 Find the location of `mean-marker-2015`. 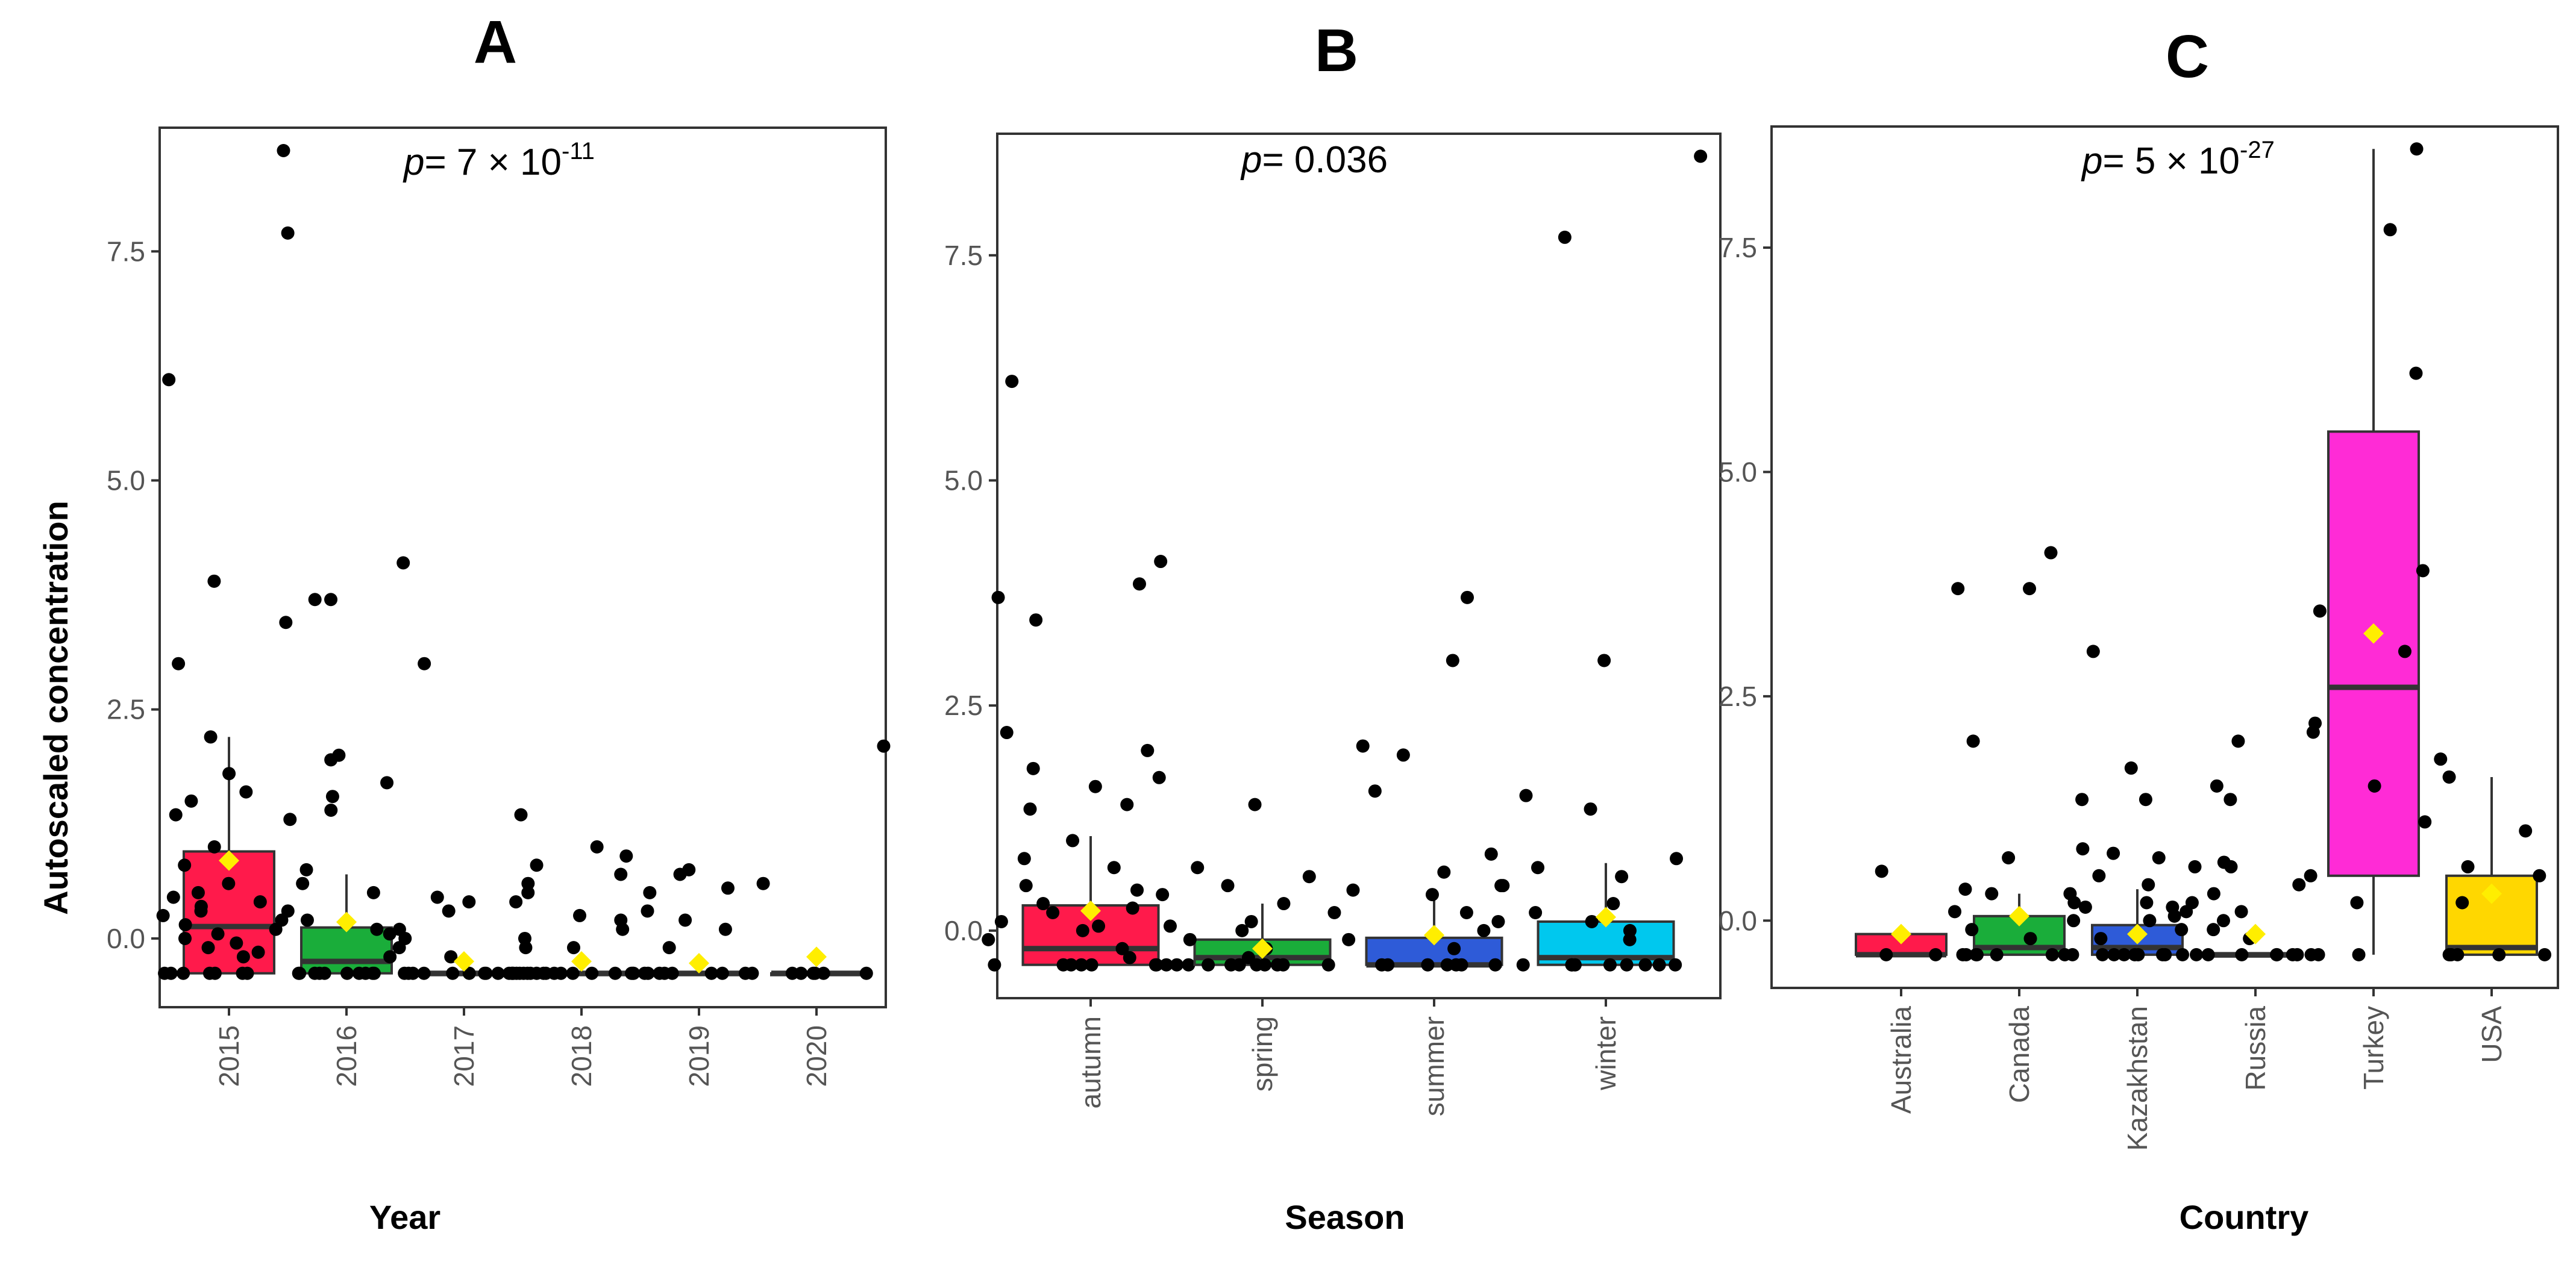

mean-marker-2015 is located at coordinates (229, 860).